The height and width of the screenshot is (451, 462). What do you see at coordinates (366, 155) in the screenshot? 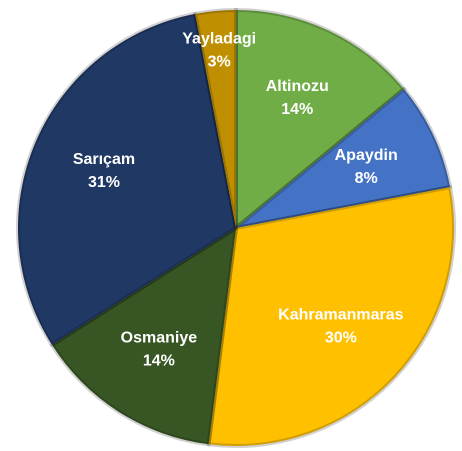
I see `slice-label: Apaydin` at bounding box center [366, 155].